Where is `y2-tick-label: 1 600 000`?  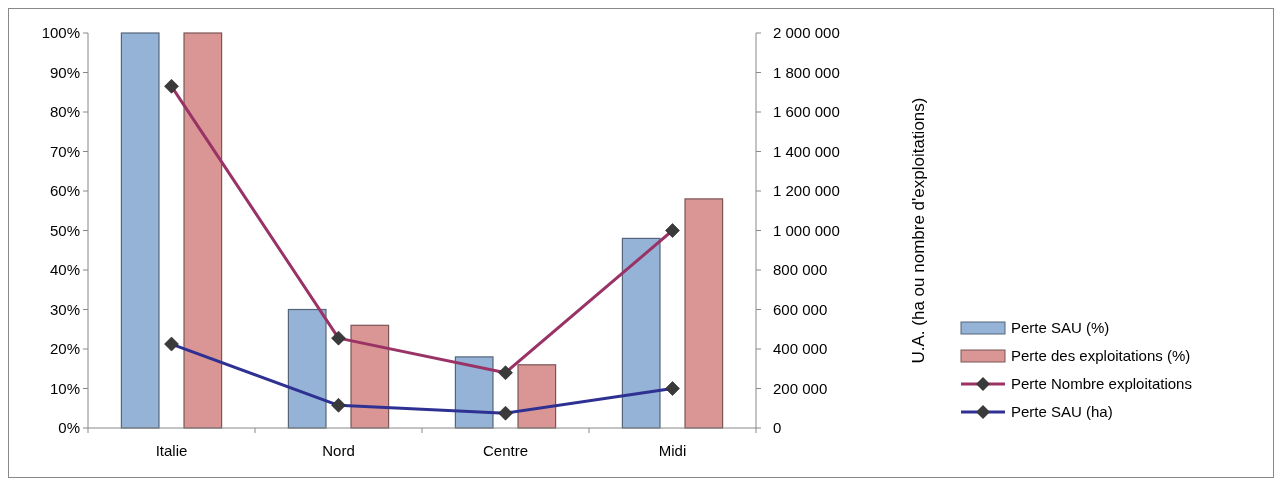 y2-tick-label: 1 600 000 is located at coordinates (806, 112).